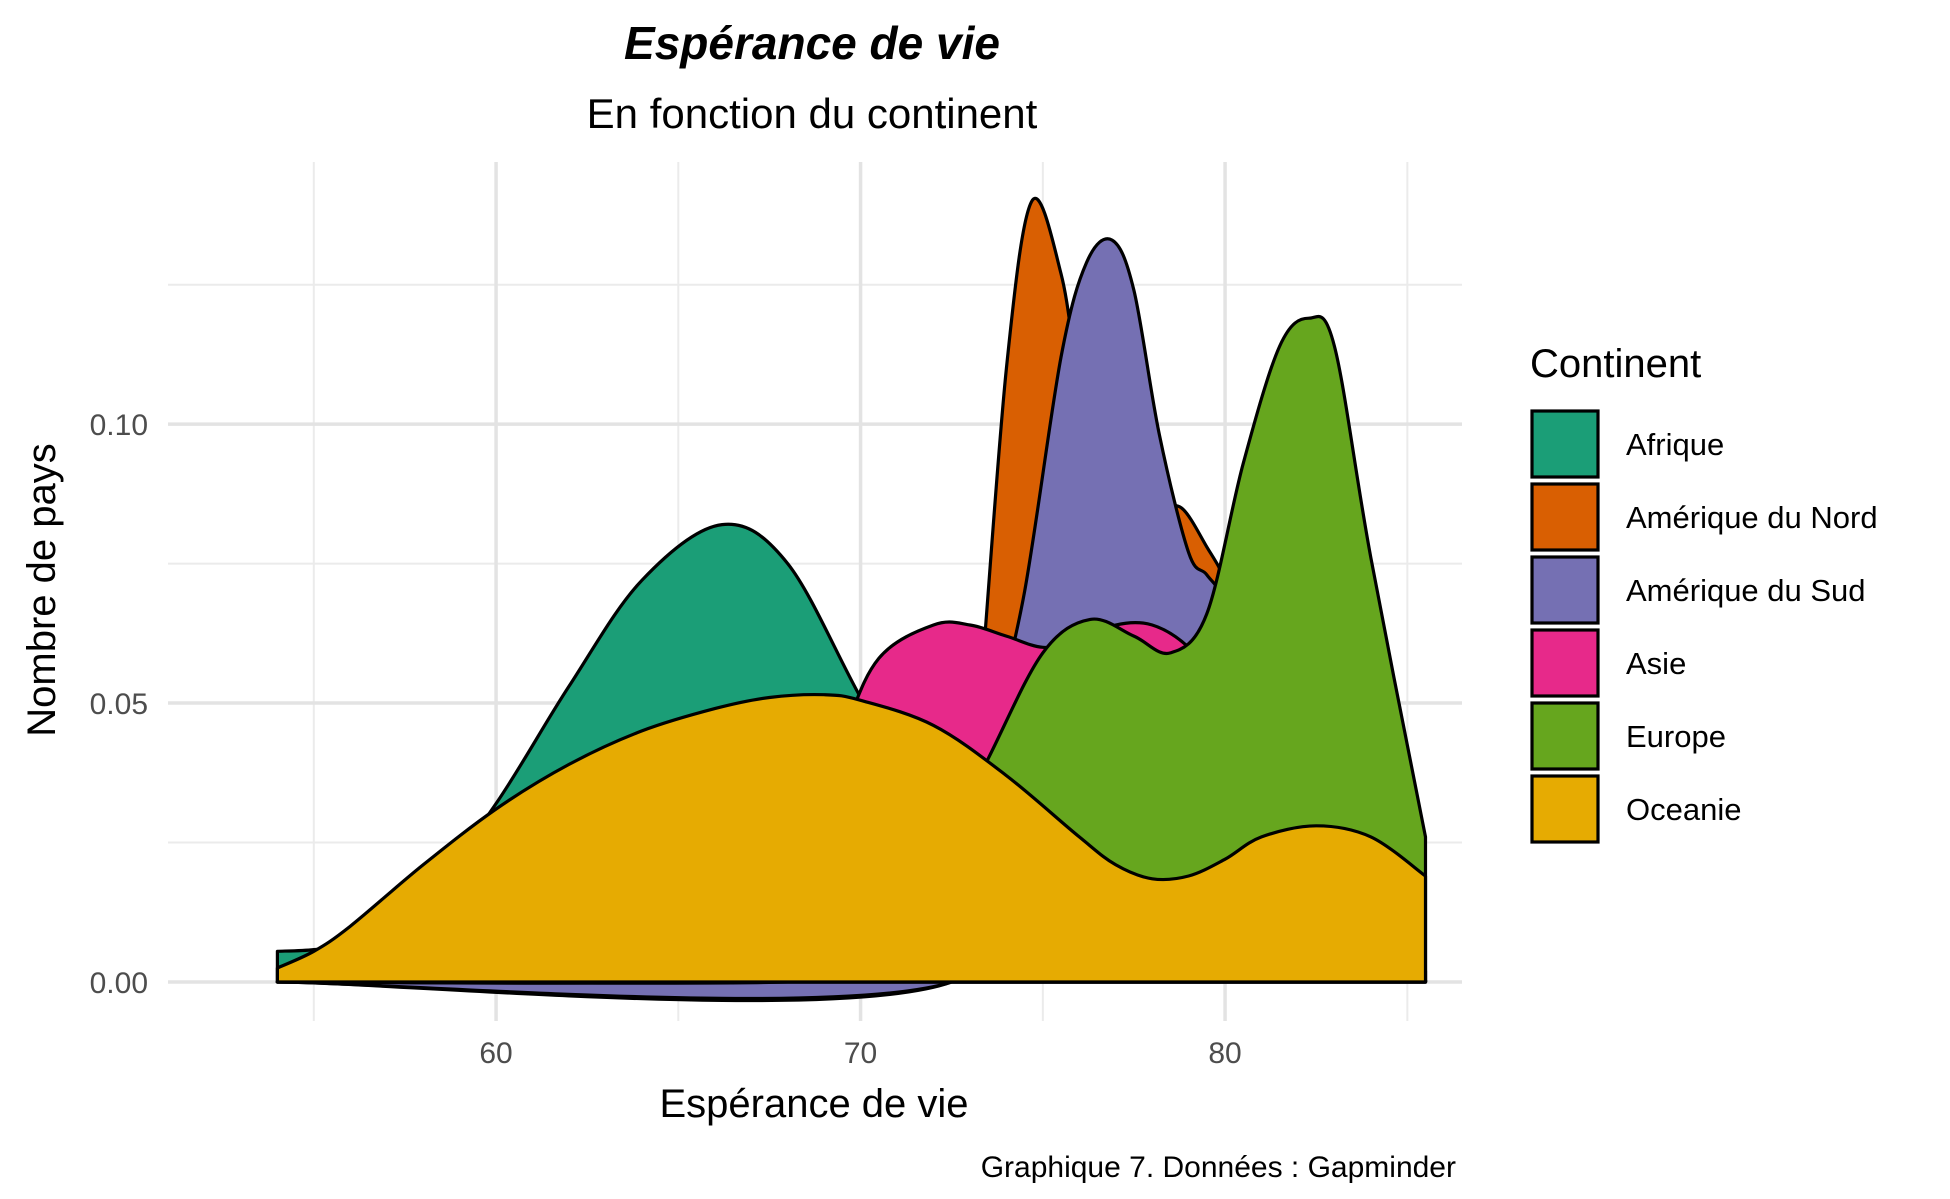 The height and width of the screenshot is (1199, 1950). What do you see at coordinates (1676, 736) in the screenshot?
I see `legend-label: Europe` at bounding box center [1676, 736].